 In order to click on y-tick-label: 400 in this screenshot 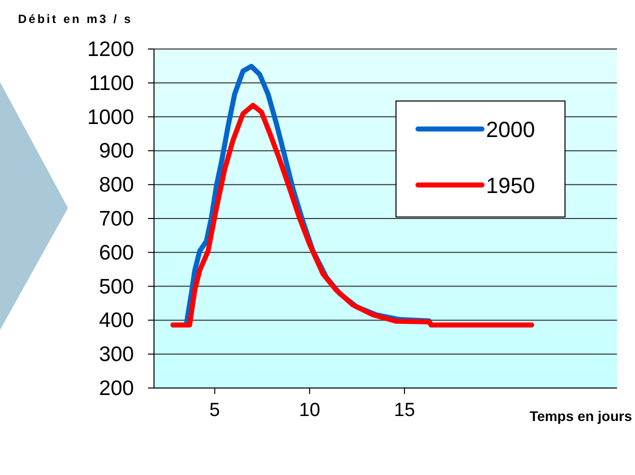, I will do `click(116, 320)`.